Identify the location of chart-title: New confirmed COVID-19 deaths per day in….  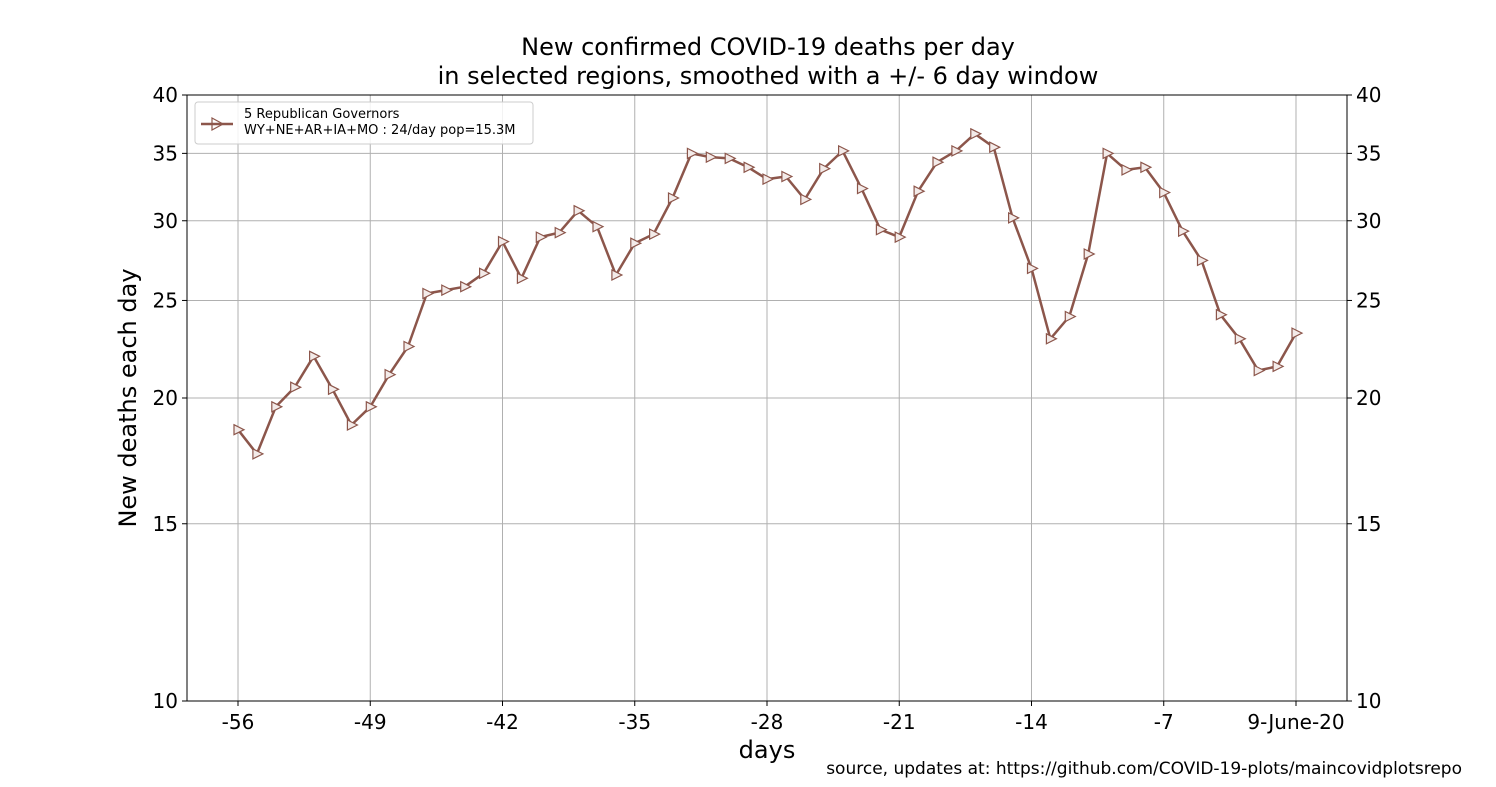
(768, 61).